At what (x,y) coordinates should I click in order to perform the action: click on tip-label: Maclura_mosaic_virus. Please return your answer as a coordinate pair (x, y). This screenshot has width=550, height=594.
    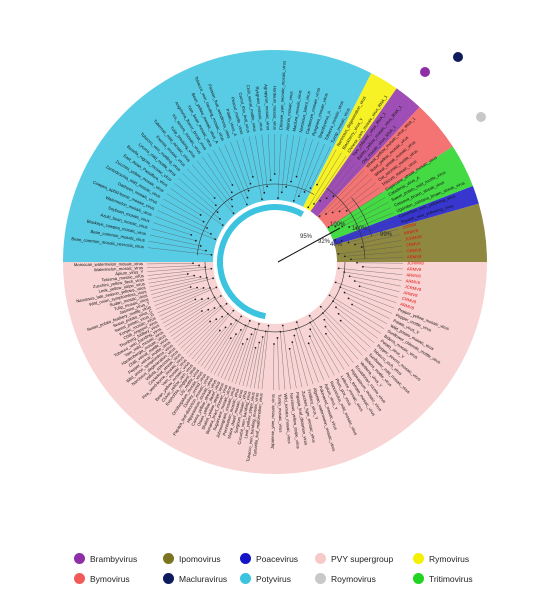
    Looking at the image, I should click on (297, 111).